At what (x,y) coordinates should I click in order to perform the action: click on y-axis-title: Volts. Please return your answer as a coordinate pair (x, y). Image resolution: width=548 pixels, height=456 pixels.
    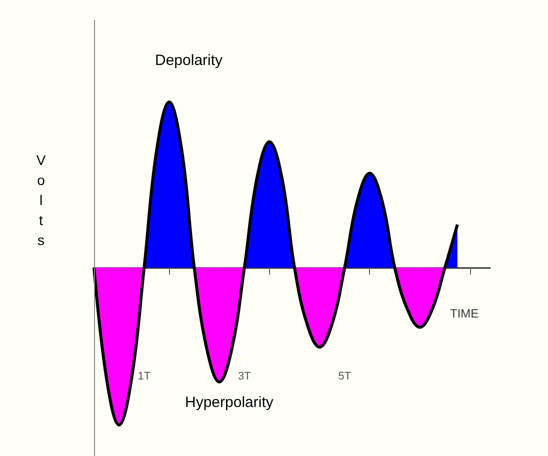
    Looking at the image, I should click on (41, 200).